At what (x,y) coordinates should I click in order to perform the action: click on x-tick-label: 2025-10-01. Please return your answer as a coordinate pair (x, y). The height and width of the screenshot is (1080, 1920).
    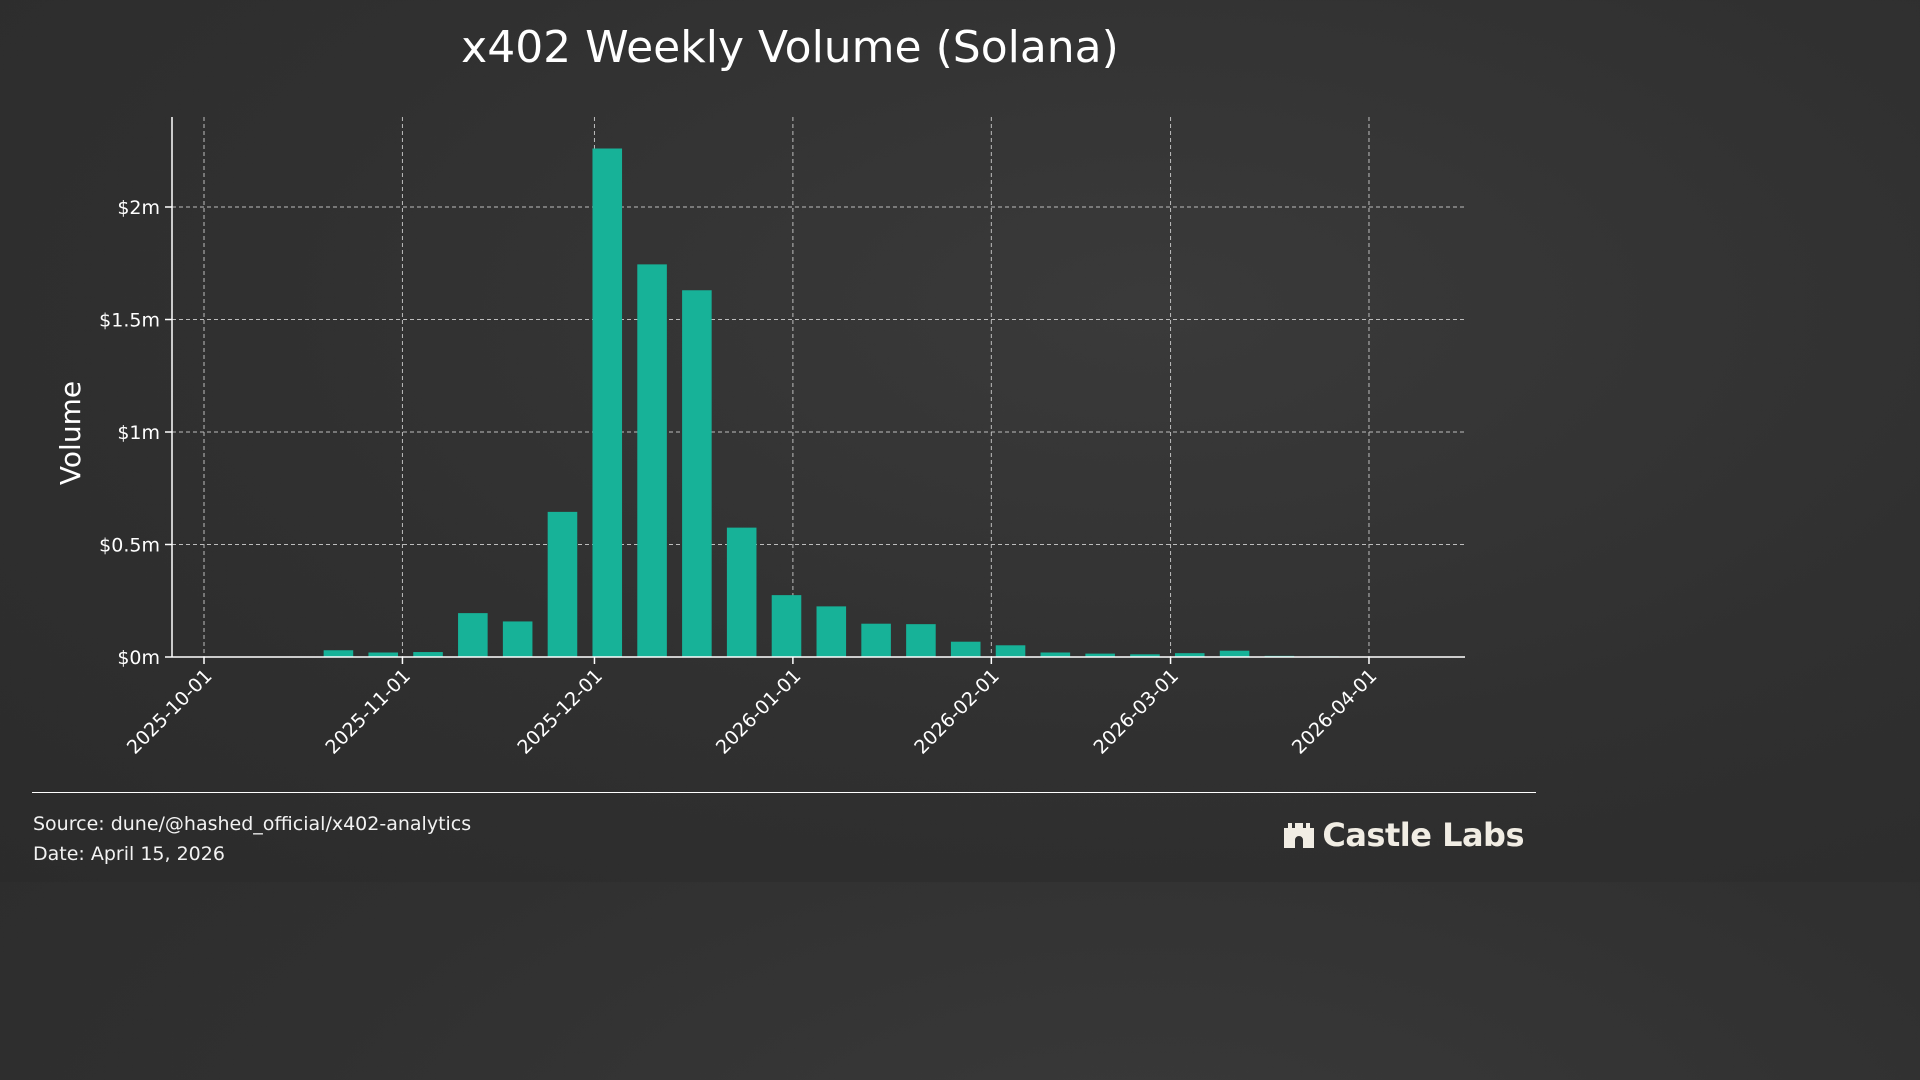
    Looking at the image, I should click on (170, 712).